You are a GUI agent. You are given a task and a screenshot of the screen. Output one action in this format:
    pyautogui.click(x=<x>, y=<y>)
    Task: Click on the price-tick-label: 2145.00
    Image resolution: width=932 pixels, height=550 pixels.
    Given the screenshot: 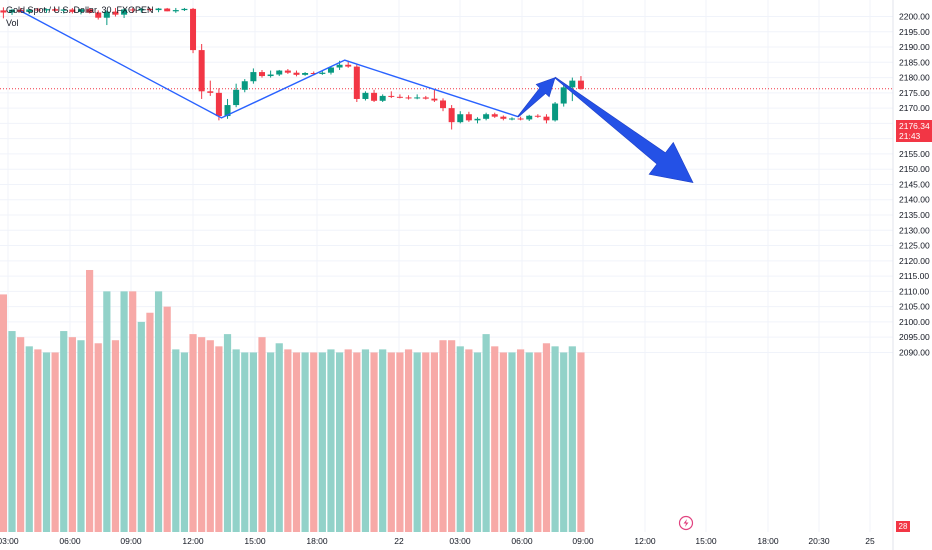 What is the action you would take?
    pyautogui.click(x=914, y=184)
    